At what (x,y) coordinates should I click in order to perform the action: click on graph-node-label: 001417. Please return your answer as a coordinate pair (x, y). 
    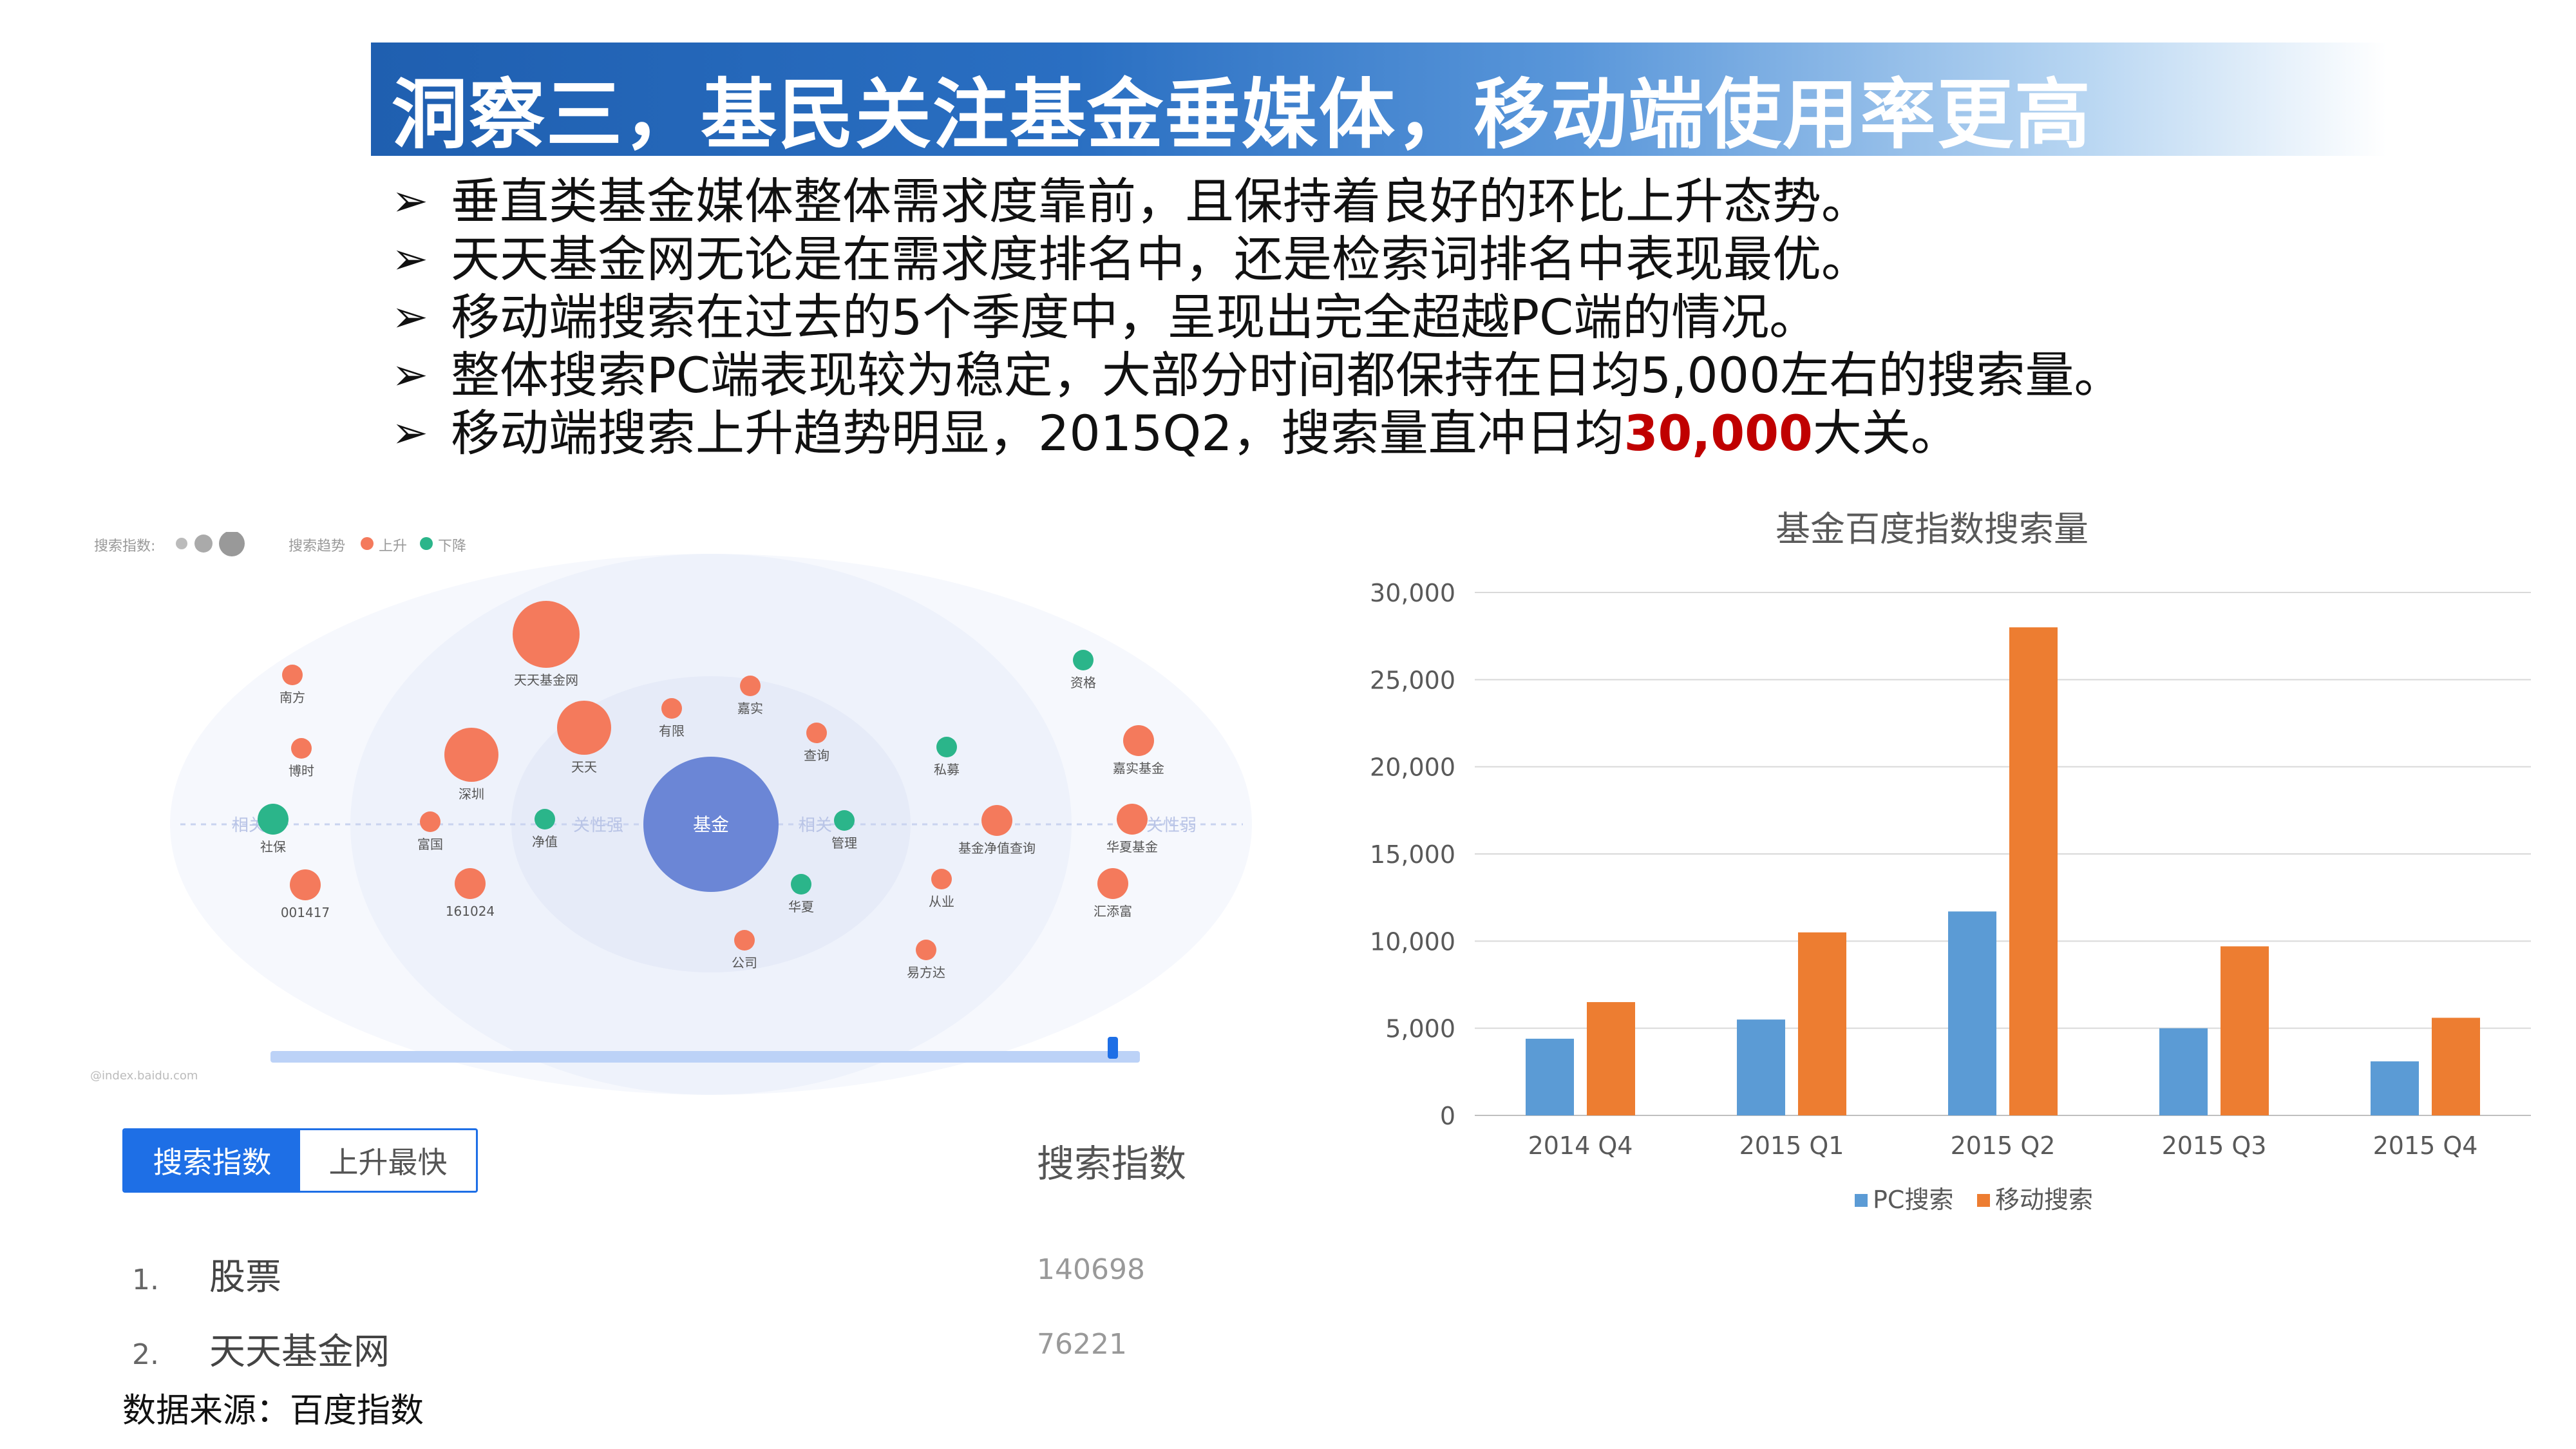
    Looking at the image, I should click on (305, 912).